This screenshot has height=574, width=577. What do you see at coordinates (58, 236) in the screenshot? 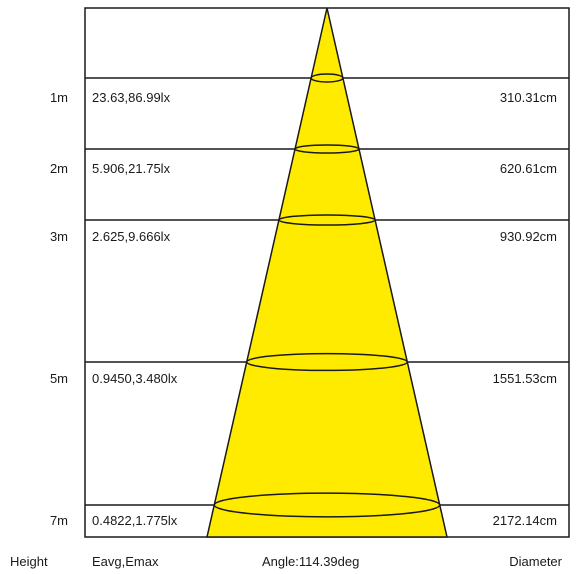
I see `height-label-3m: 3m` at bounding box center [58, 236].